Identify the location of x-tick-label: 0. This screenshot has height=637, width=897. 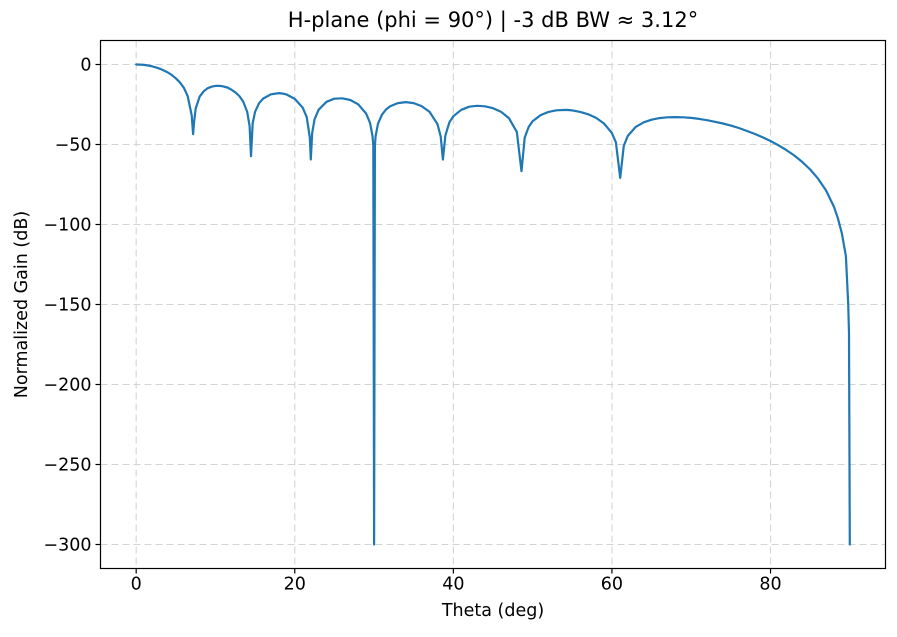
(136, 585).